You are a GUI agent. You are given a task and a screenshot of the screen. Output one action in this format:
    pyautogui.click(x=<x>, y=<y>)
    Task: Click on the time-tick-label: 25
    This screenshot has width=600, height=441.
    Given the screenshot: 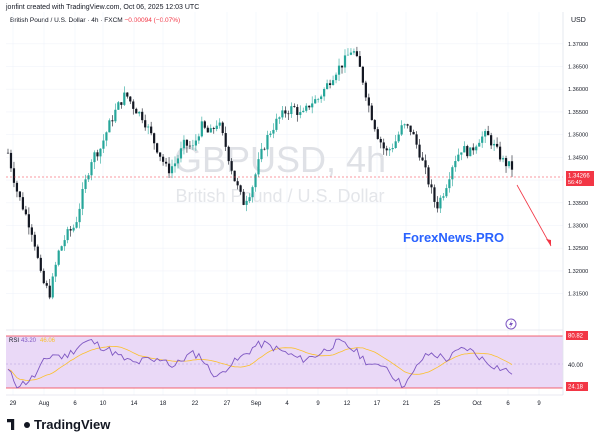 What is the action you would take?
    pyautogui.click(x=437, y=404)
    